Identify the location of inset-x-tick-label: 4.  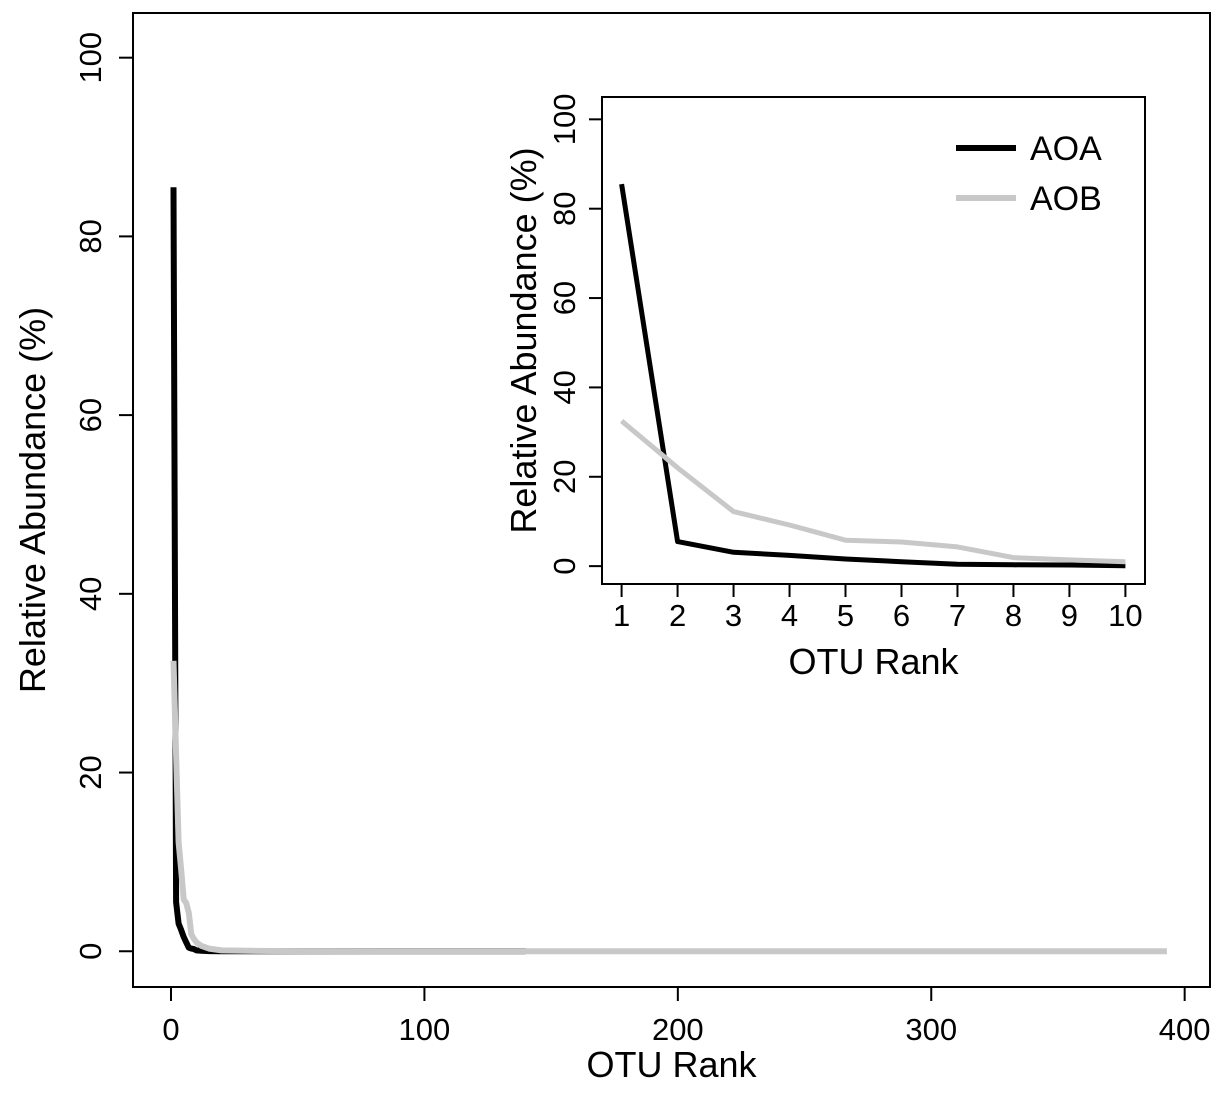
(789, 615).